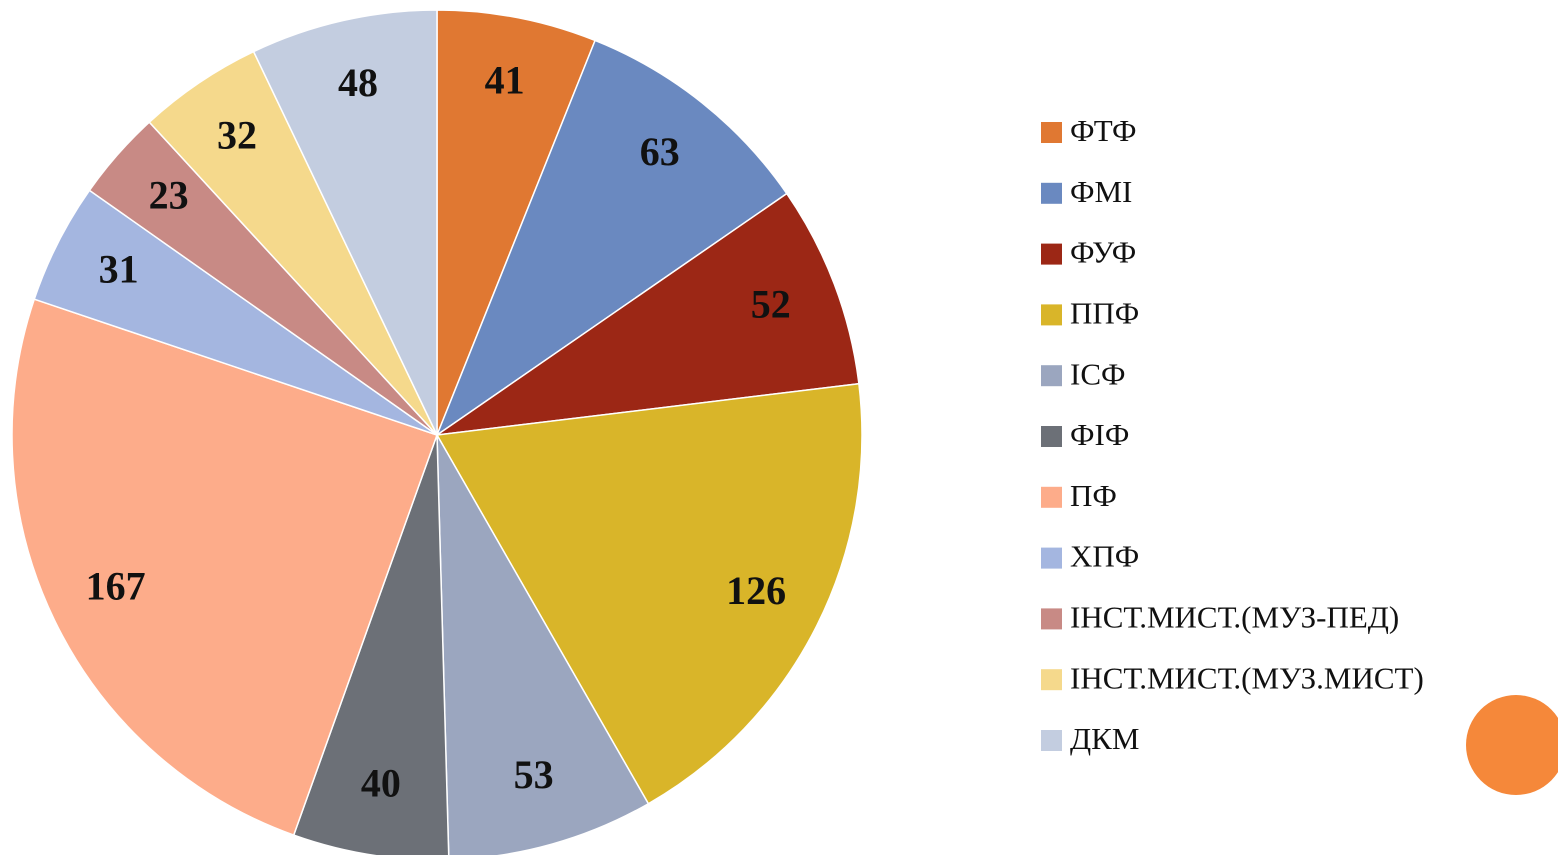  What do you see at coordinates (381, 783) in the screenshot?
I see `data-label: 40` at bounding box center [381, 783].